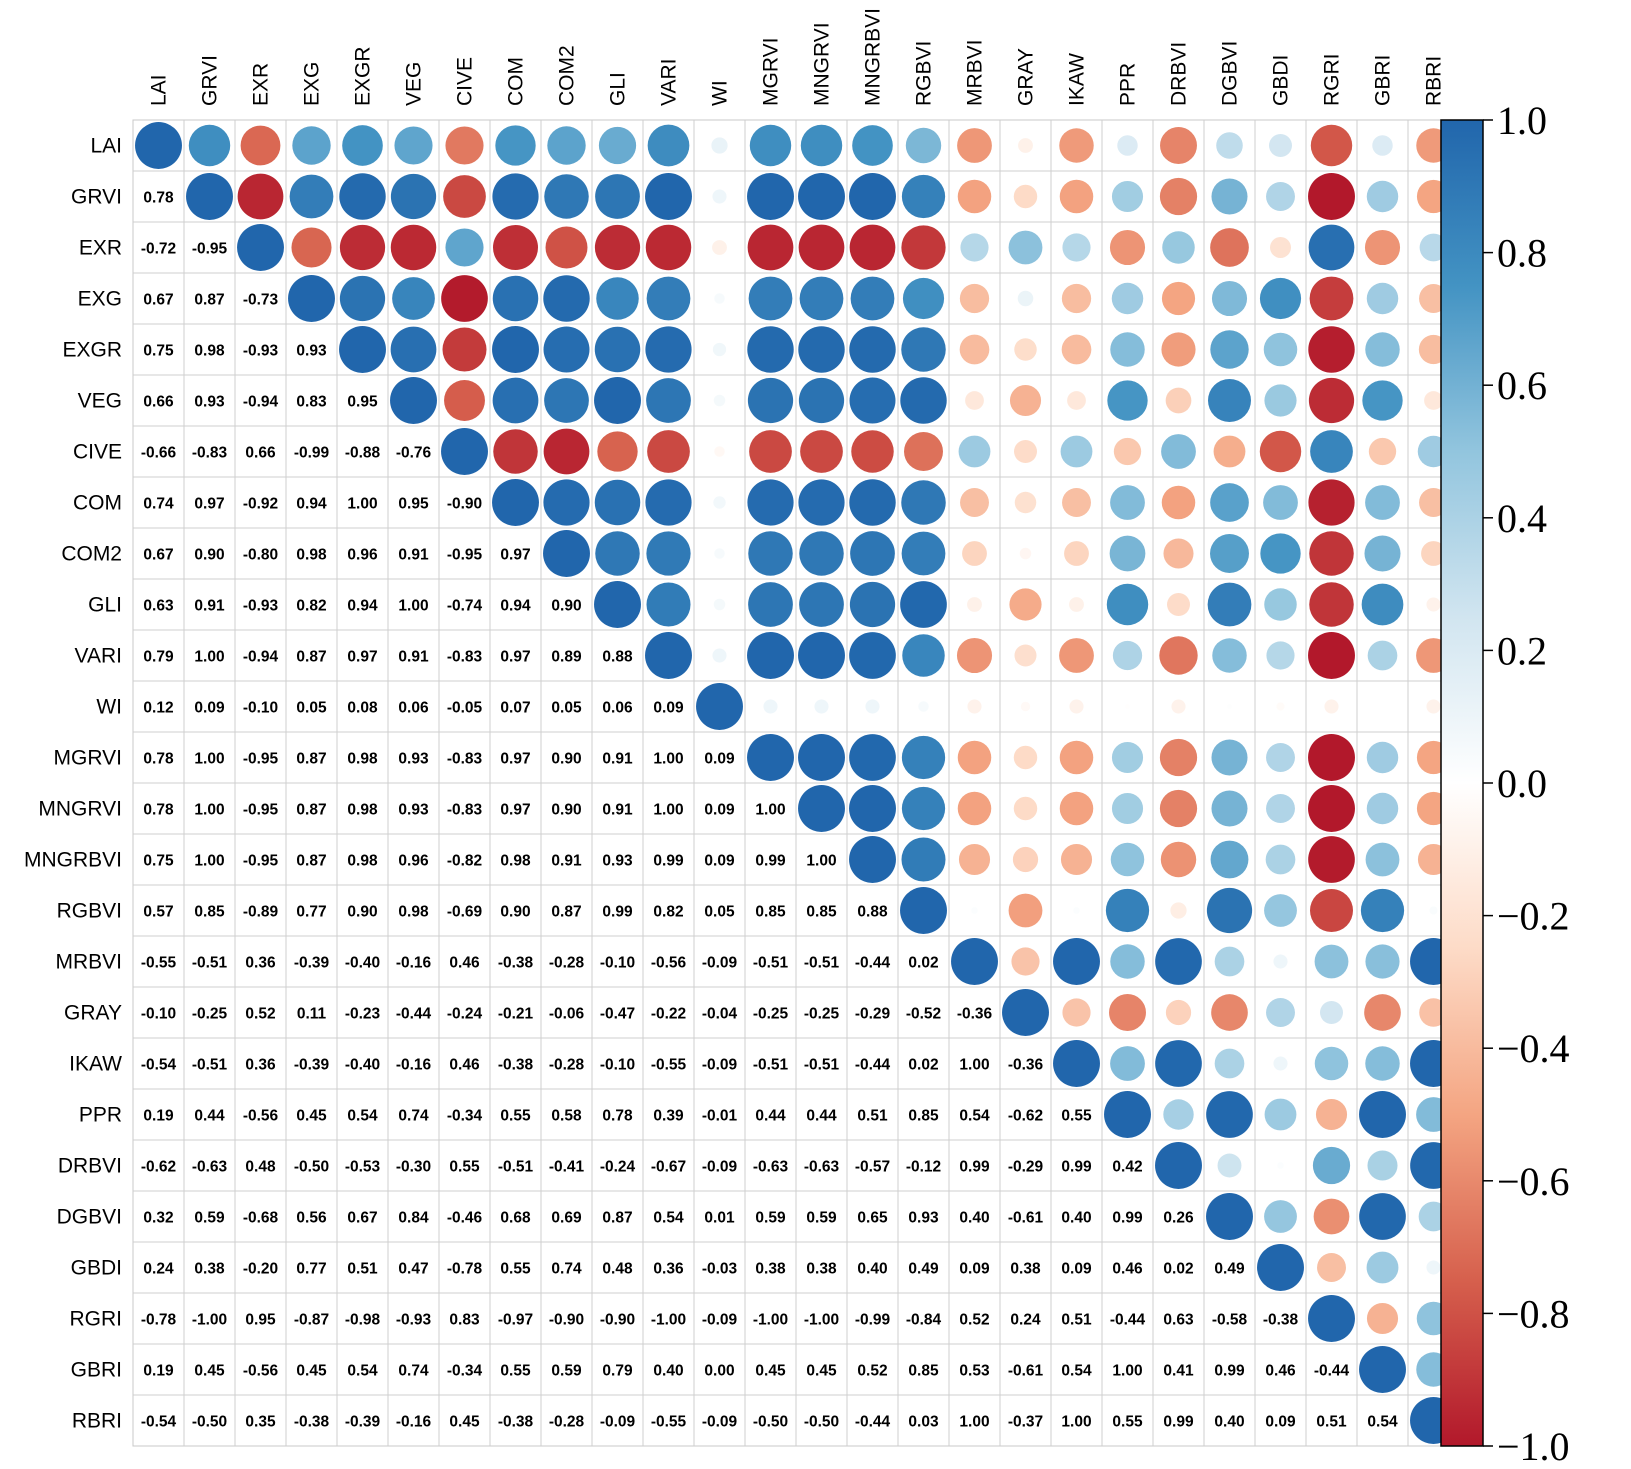  What do you see at coordinates (158, 1218) in the screenshot?
I see `corr-value-dgbvi-lai: 0.32` at bounding box center [158, 1218].